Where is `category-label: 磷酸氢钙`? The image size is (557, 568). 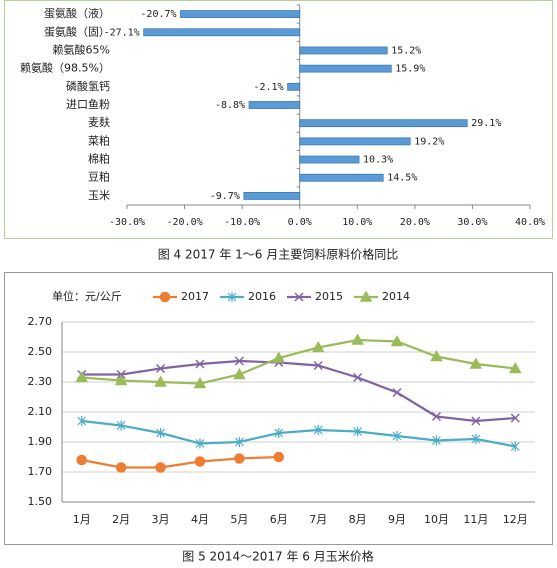 category-label: 磷酸氢钙 is located at coordinates (88, 86).